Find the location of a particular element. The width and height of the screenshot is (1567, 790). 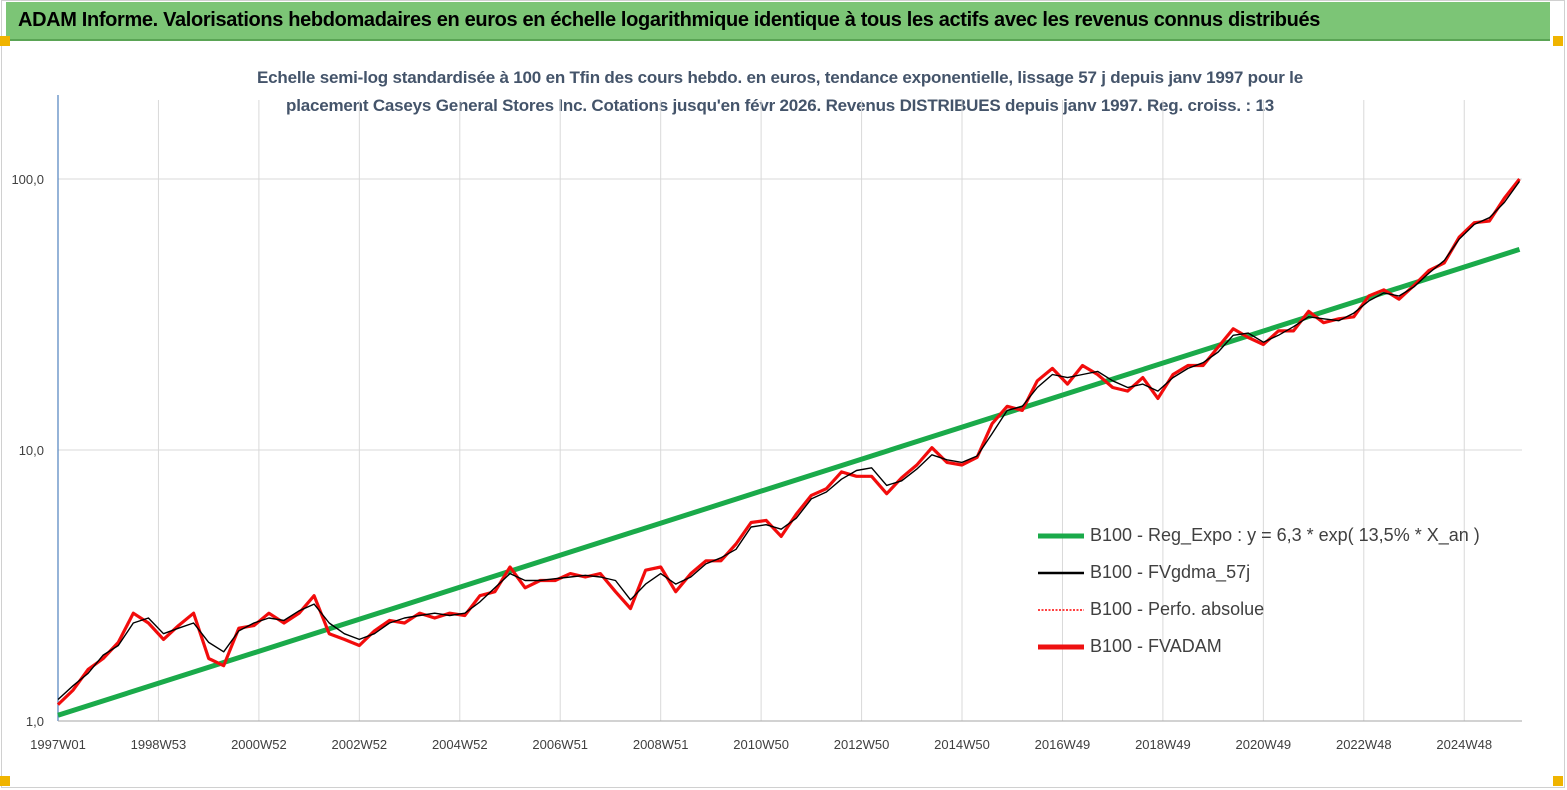

corner-marker-top-left is located at coordinates (5, 41).